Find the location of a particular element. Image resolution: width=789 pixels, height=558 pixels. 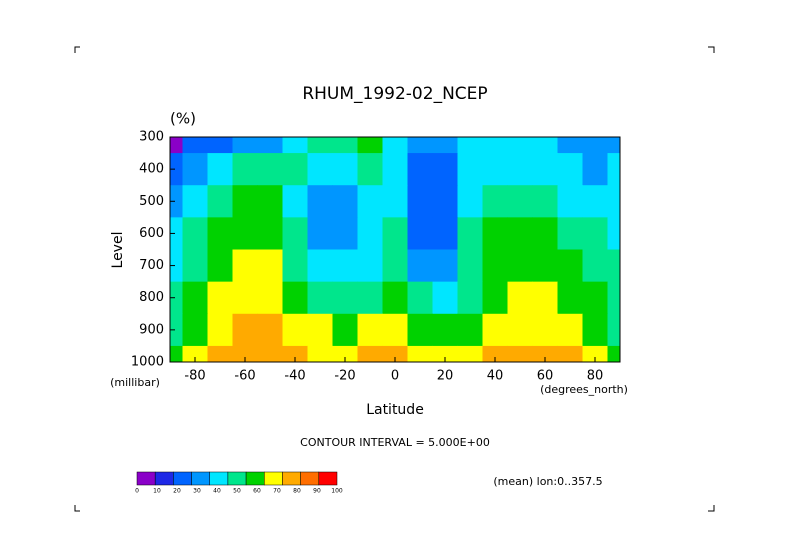

y-unit: (millibar) is located at coordinates (135, 382).